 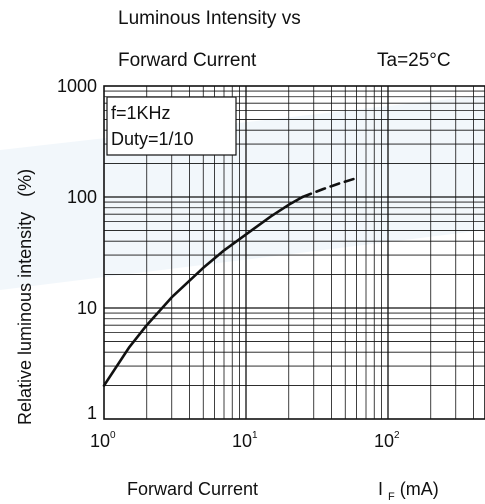 What do you see at coordinates (419, 489) in the screenshot?
I see `x-unit-tail: (mA)` at bounding box center [419, 489].